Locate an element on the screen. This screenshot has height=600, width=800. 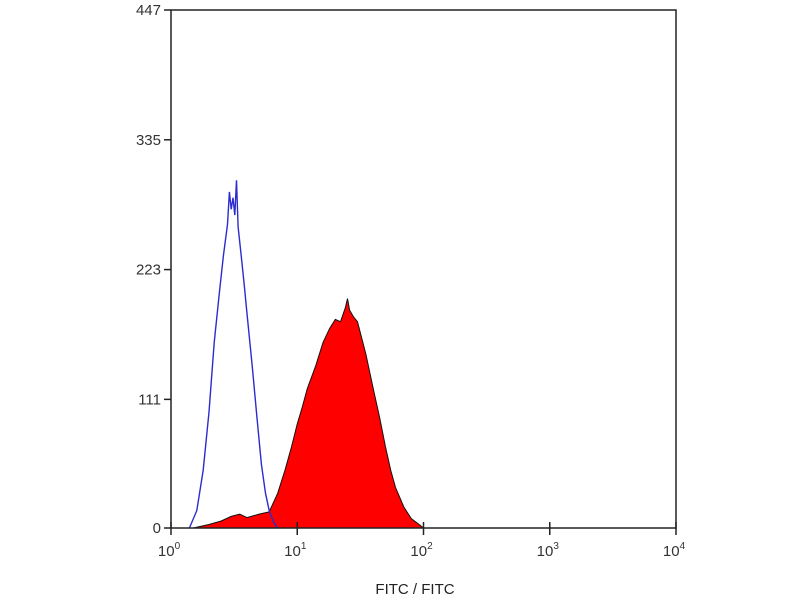
y-tick-label: 0 is located at coordinates (157, 528).